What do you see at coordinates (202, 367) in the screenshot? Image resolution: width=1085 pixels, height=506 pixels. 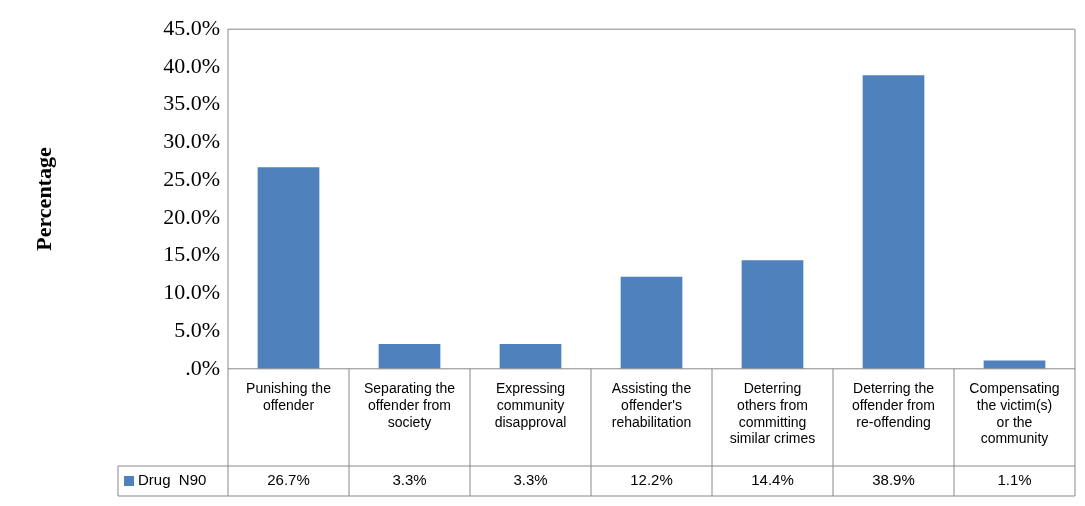 I see `y-tick-label: .0%` at bounding box center [202, 367].